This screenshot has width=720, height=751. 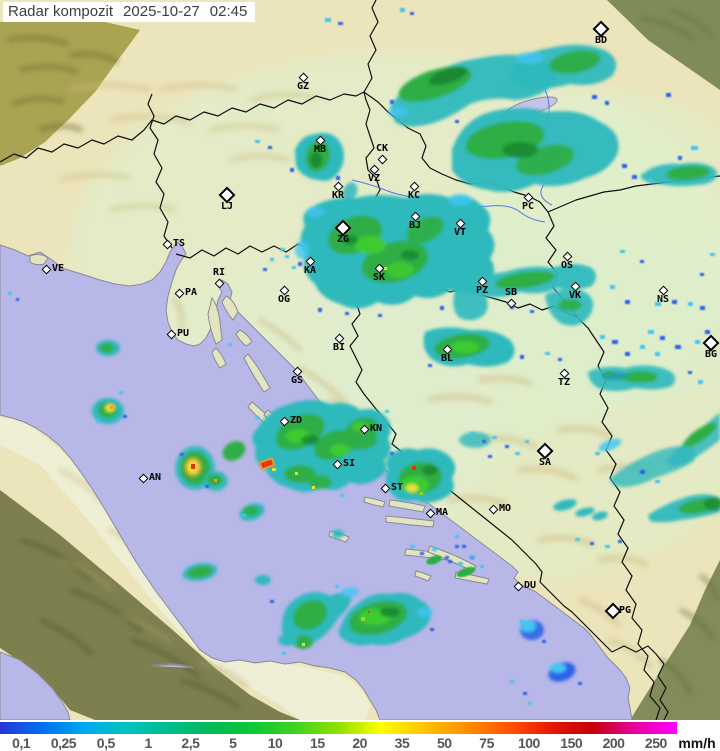 I want to click on city-label: KA, so click(x=310, y=270).